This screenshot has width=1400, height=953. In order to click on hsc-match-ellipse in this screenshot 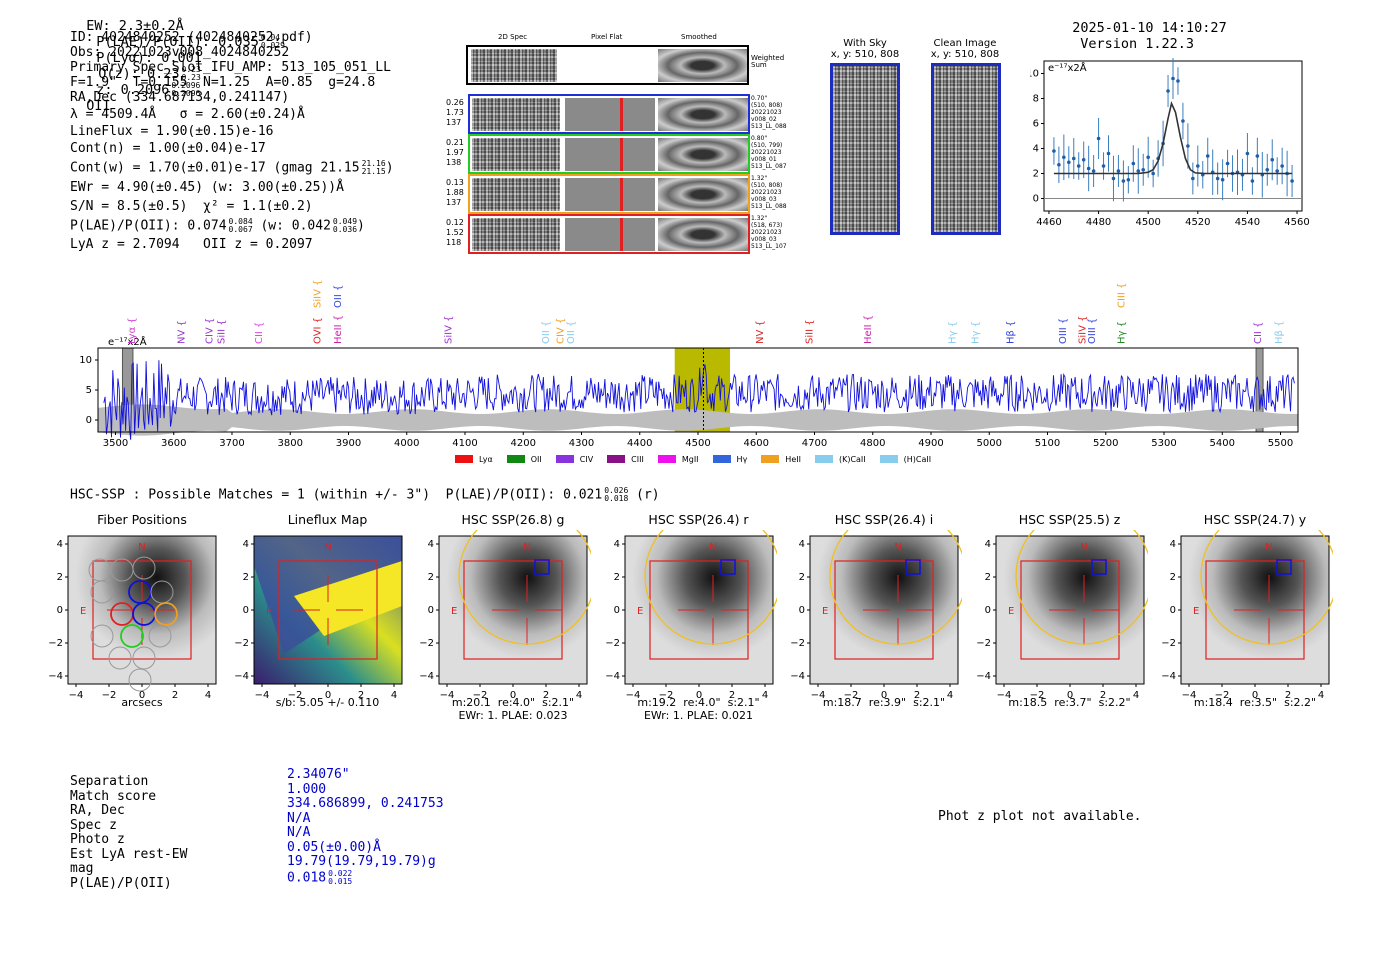, I will do `click(1266, 587)`.